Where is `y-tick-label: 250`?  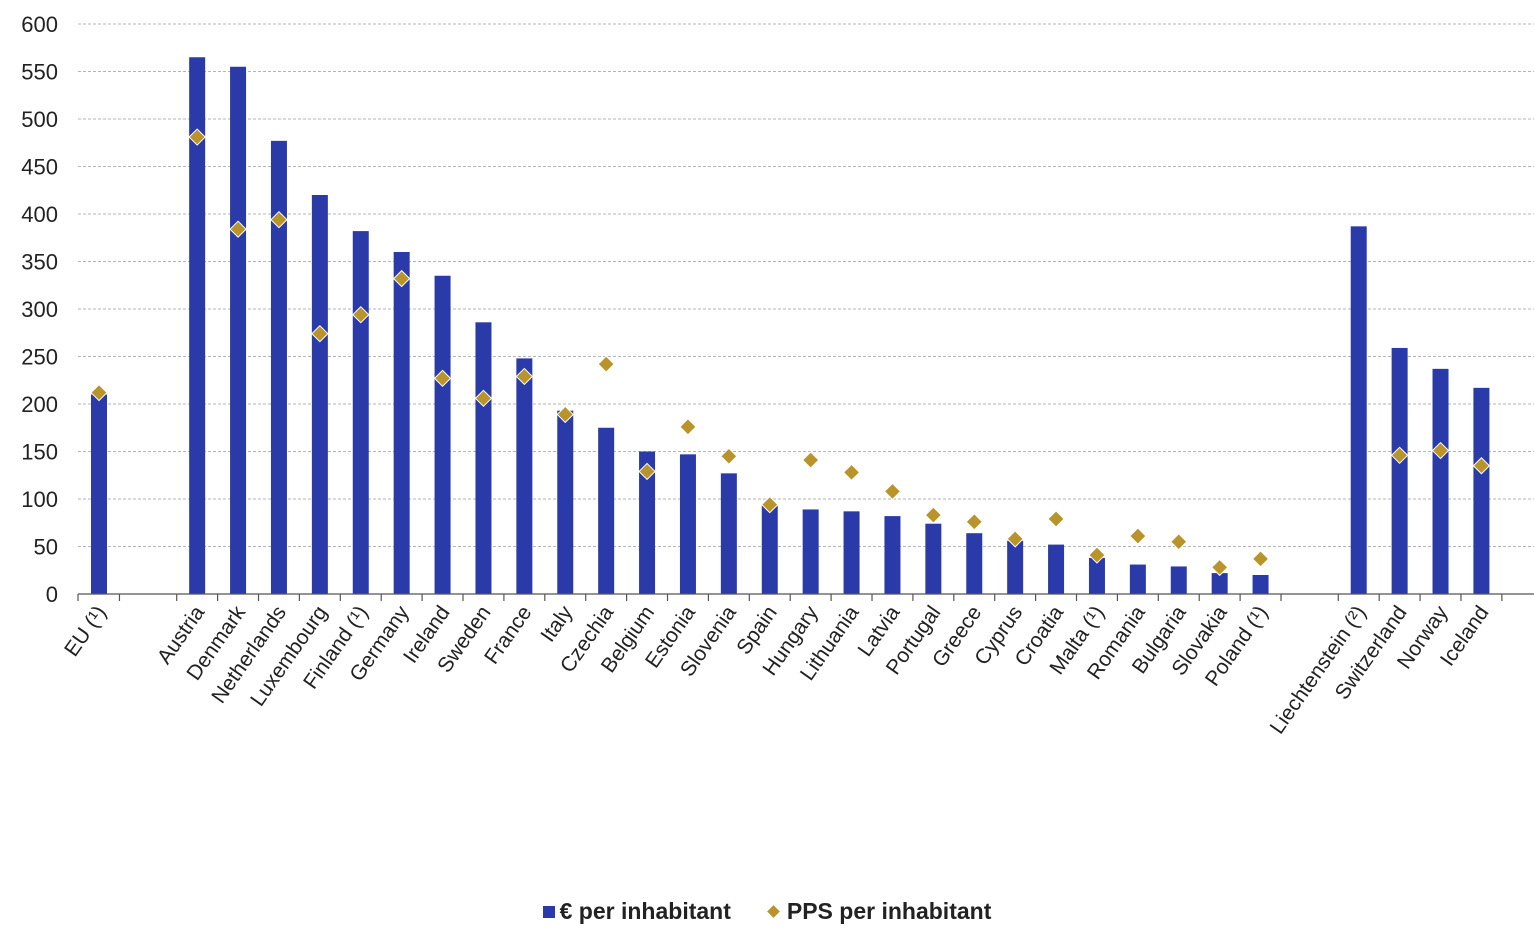 y-tick-label: 250 is located at coordinates (39, 357).